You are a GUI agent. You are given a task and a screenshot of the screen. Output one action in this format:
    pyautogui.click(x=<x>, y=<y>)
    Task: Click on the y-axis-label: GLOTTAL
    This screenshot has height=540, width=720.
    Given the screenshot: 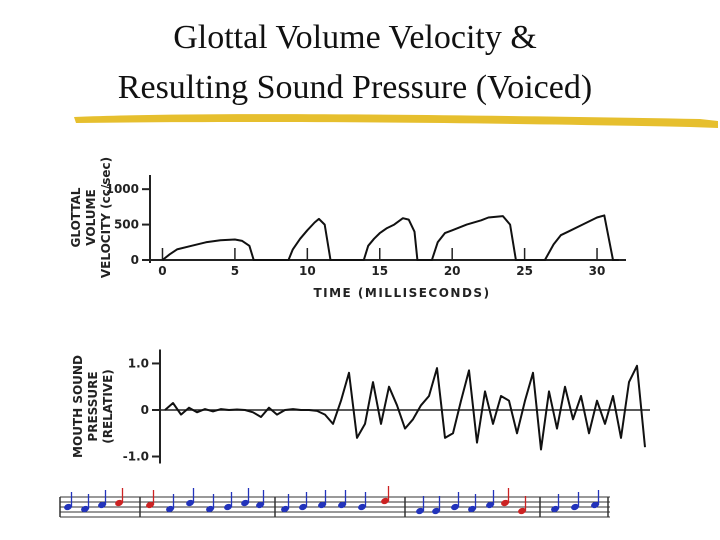 What is the action you would take?
    pyautogui.click(x=76, y=217)
    